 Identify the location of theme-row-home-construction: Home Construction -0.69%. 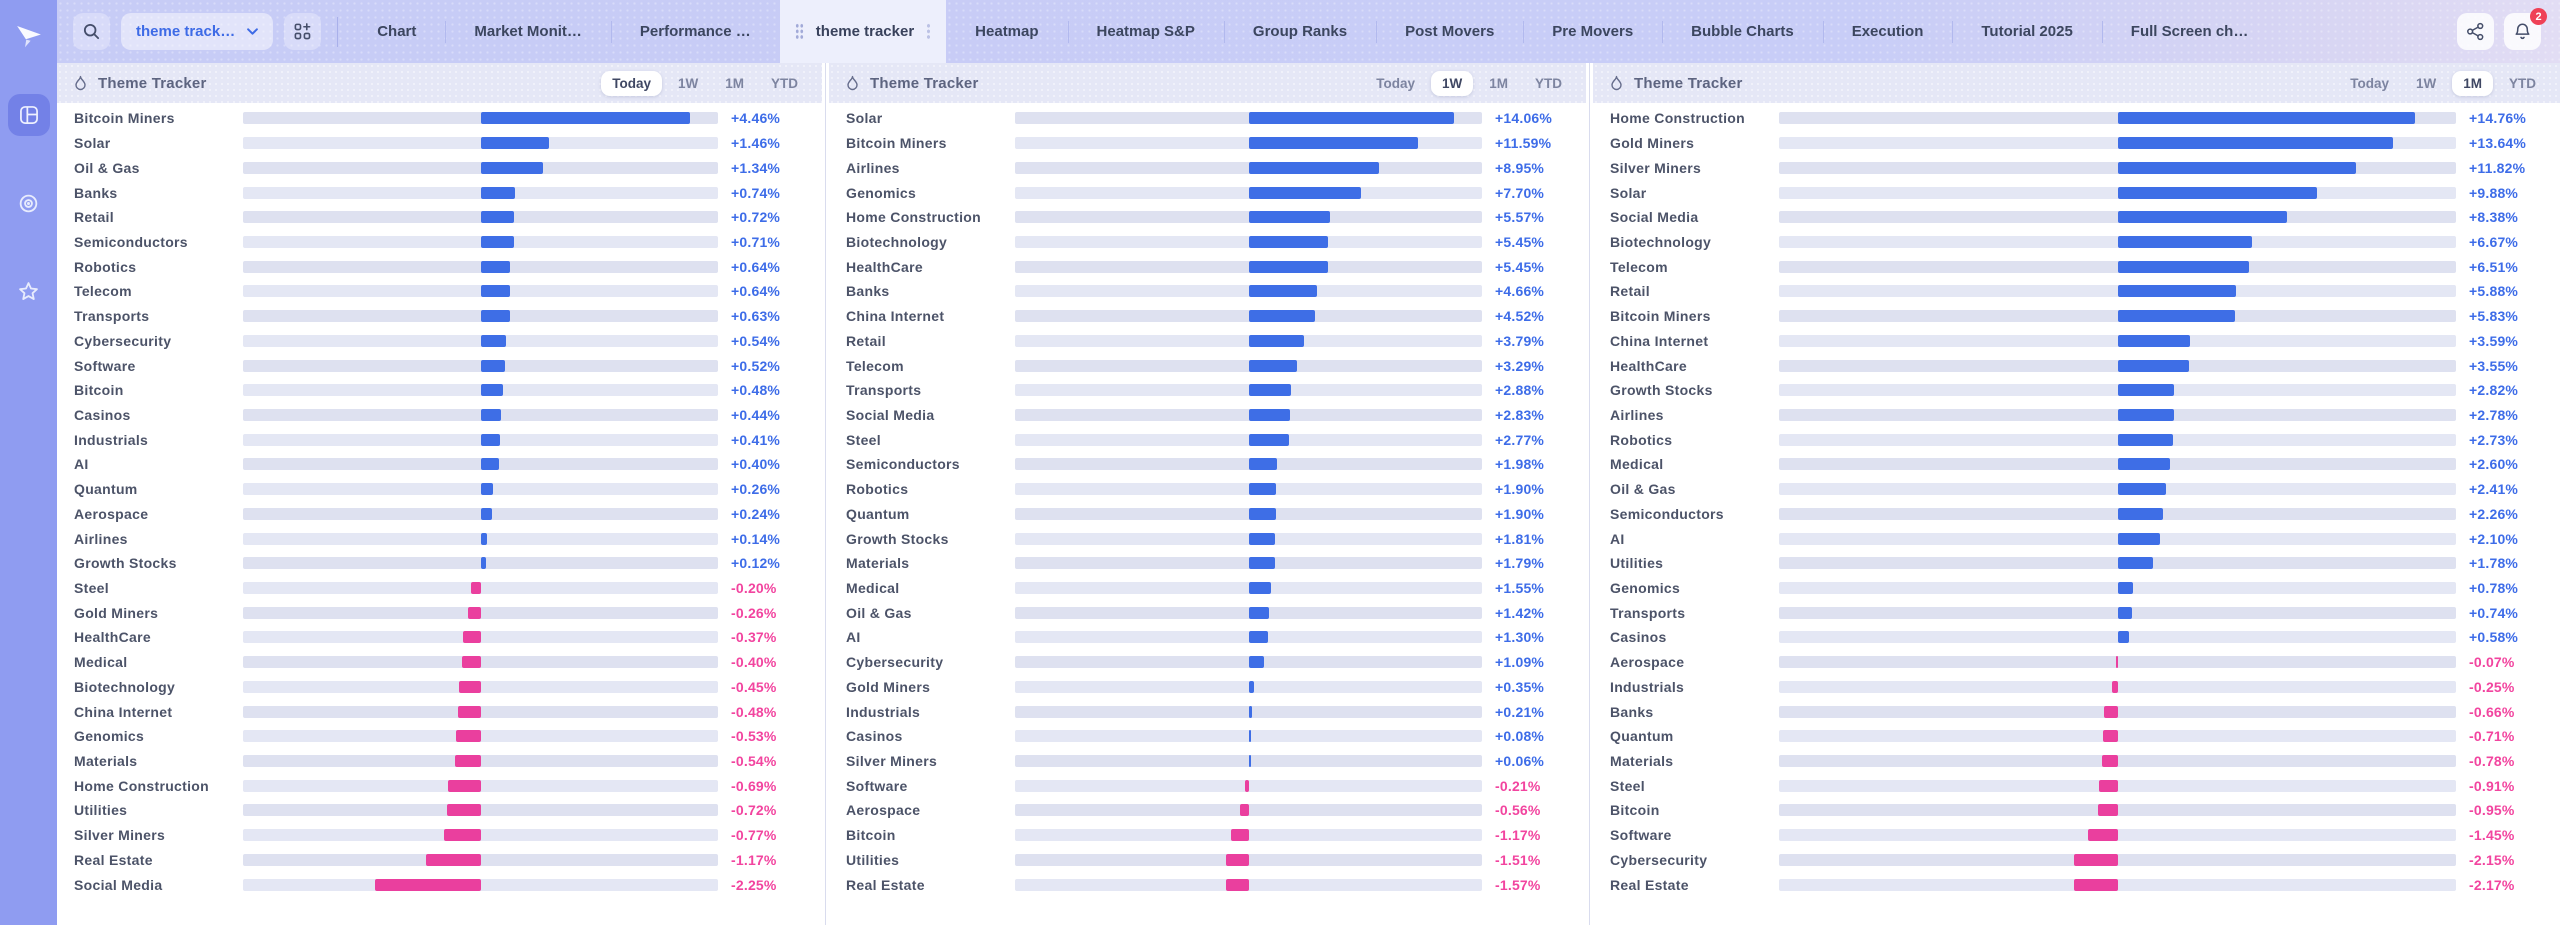
(439, 785).